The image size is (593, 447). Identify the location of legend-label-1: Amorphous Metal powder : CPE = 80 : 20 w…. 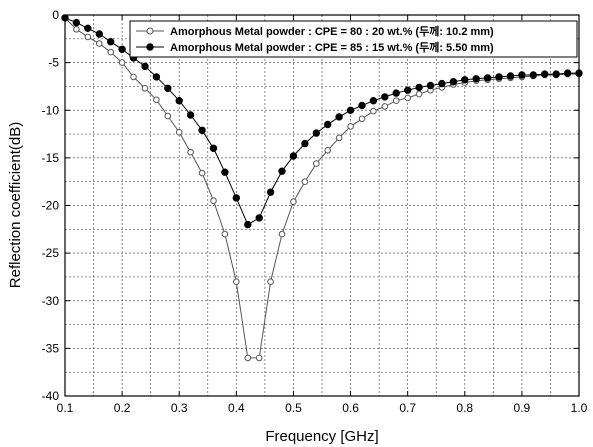
(332, 31).